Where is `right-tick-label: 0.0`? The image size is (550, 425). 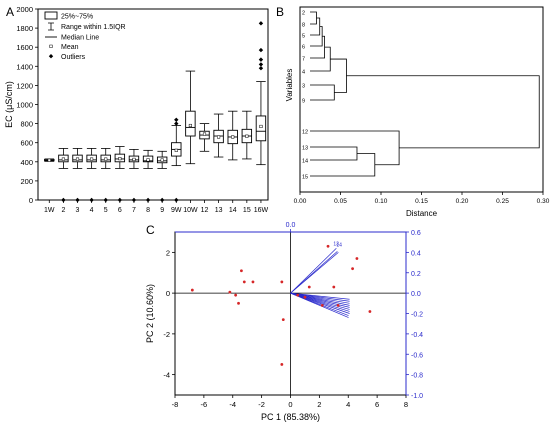 right-tick-label: 0.0 is located at coordinates (416, 294).